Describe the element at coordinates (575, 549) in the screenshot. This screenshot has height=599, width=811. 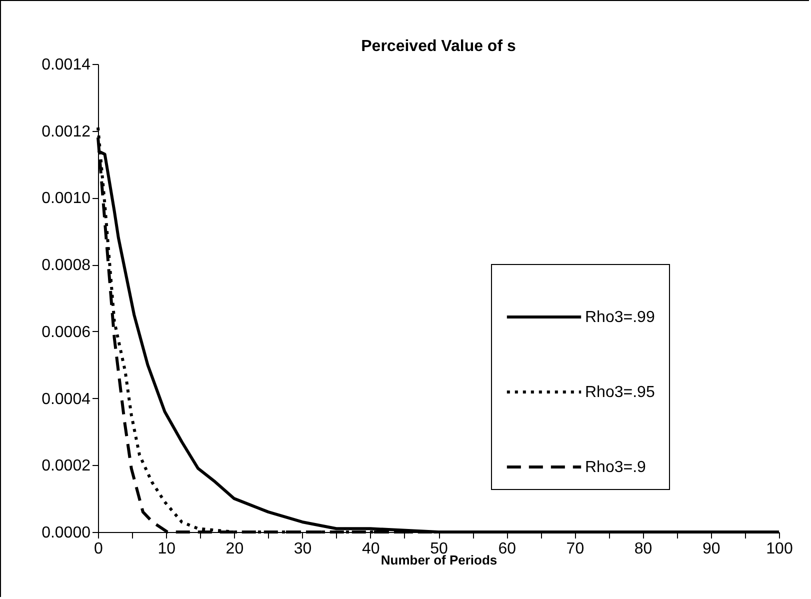
I see `x-tick-label: 70` at that location.